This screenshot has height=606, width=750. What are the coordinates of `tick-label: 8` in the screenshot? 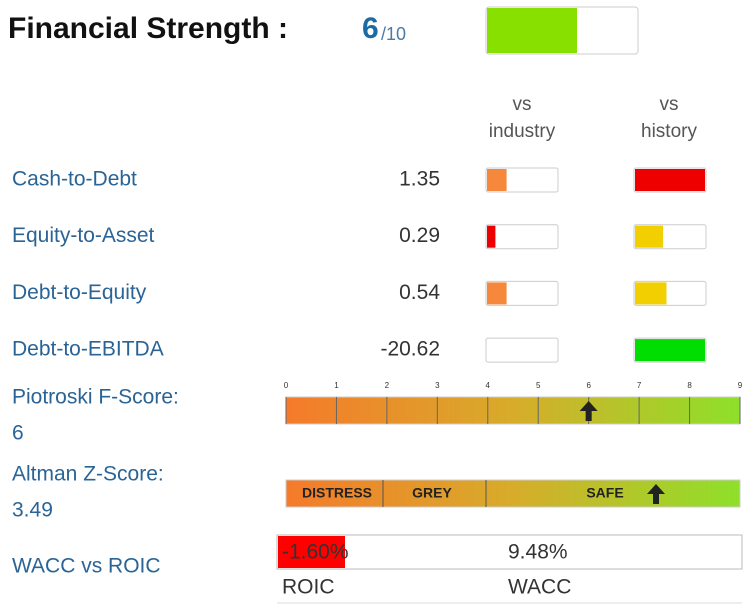 It's located at (689, 385).